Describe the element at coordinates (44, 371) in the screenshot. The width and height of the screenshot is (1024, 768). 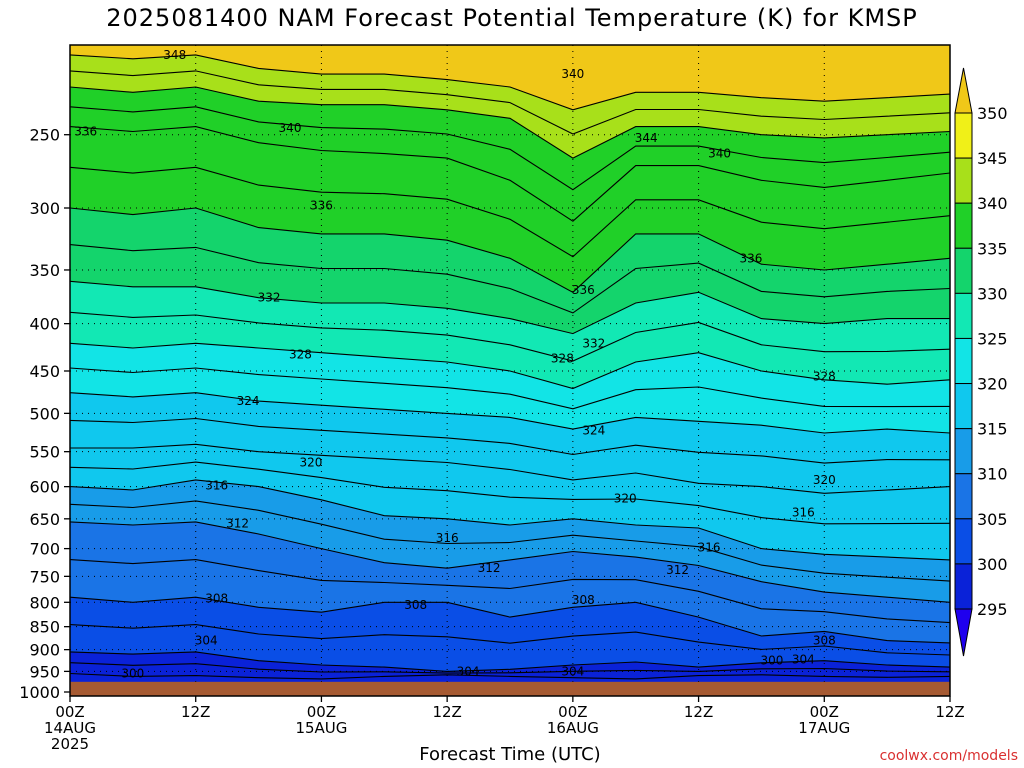
I see `y-tick-label: 450` at that location.